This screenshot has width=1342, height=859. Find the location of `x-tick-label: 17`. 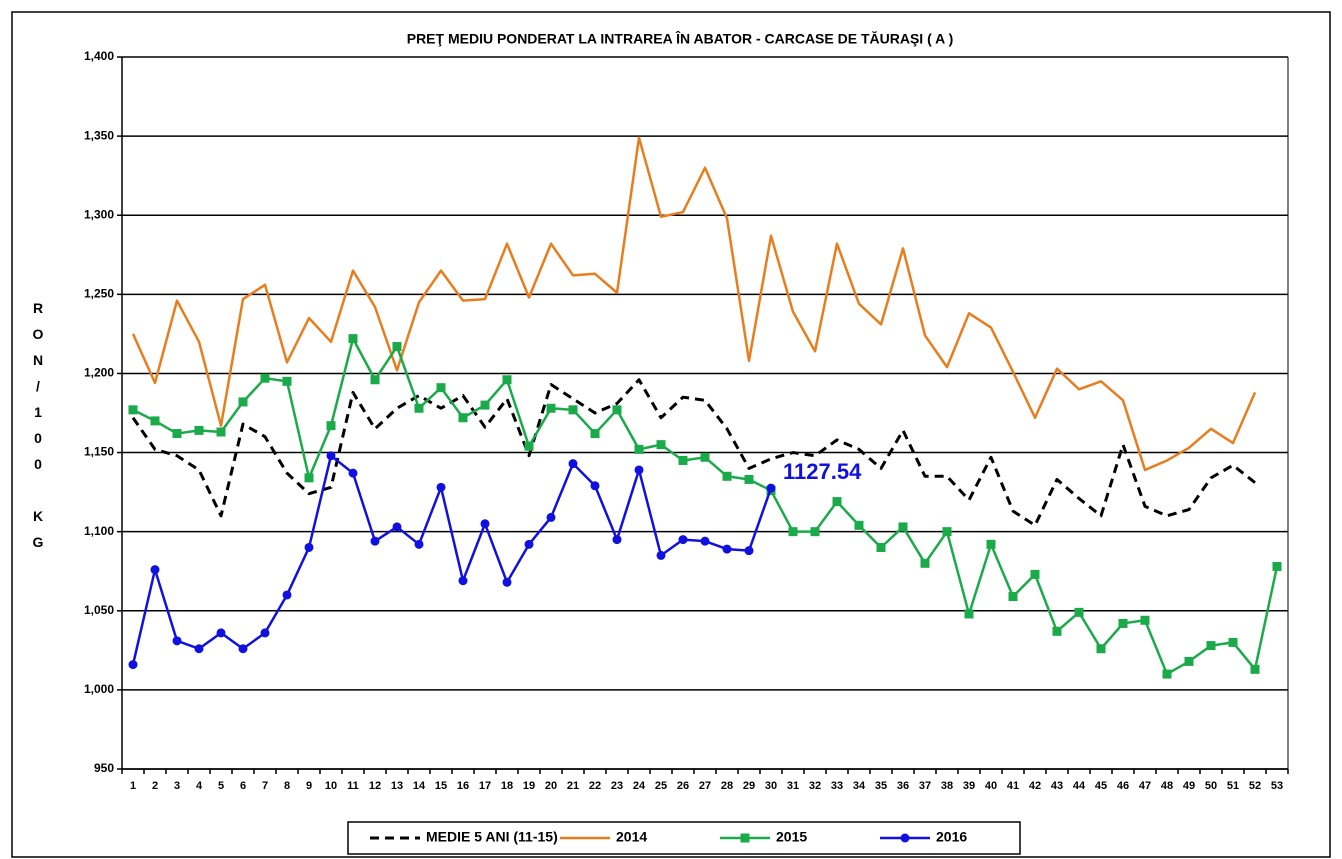

x-tick-label: 17 is located at coordinates (485, 786).